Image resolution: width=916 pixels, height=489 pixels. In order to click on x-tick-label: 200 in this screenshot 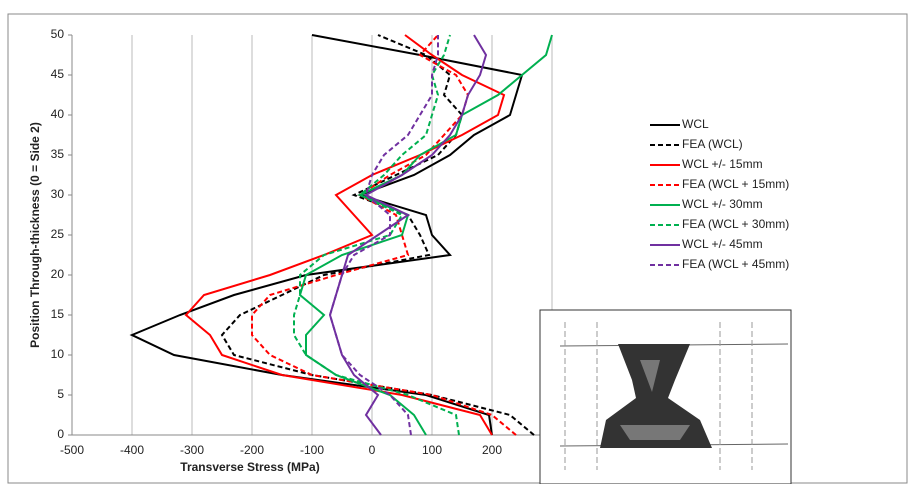, I will do `click(492, 450)`.